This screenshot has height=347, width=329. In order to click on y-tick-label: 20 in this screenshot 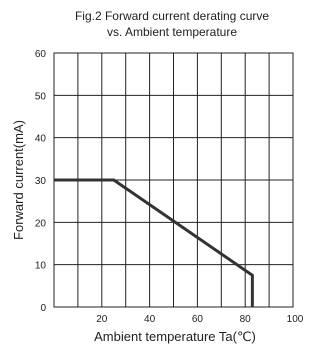, I will do `click(41, 223)`.